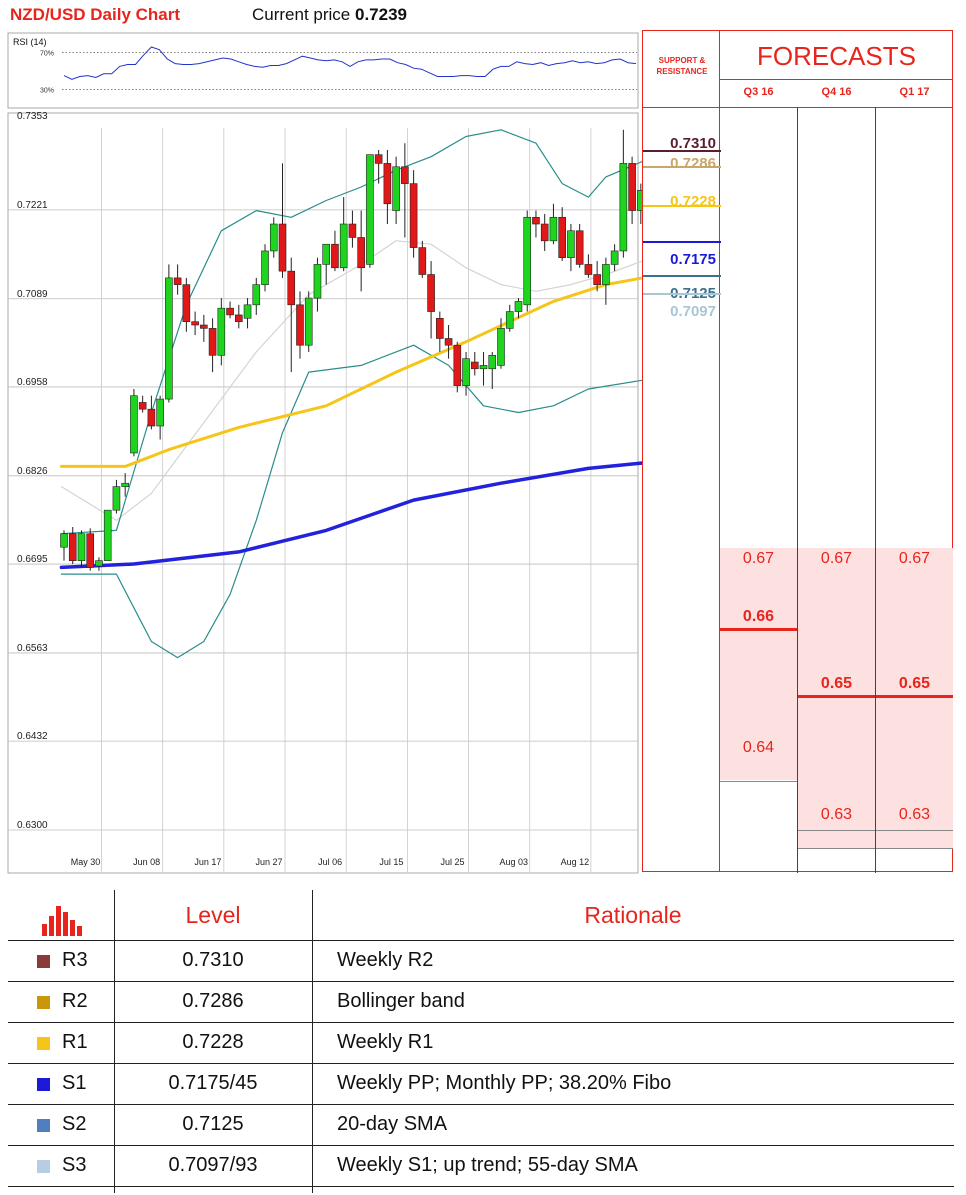 The height and width of the screenshot is (1195, 966). Describe the element at coordinates (401, 1001) in the screenshot. I see `level-rationale: Bollinger band` at that location.